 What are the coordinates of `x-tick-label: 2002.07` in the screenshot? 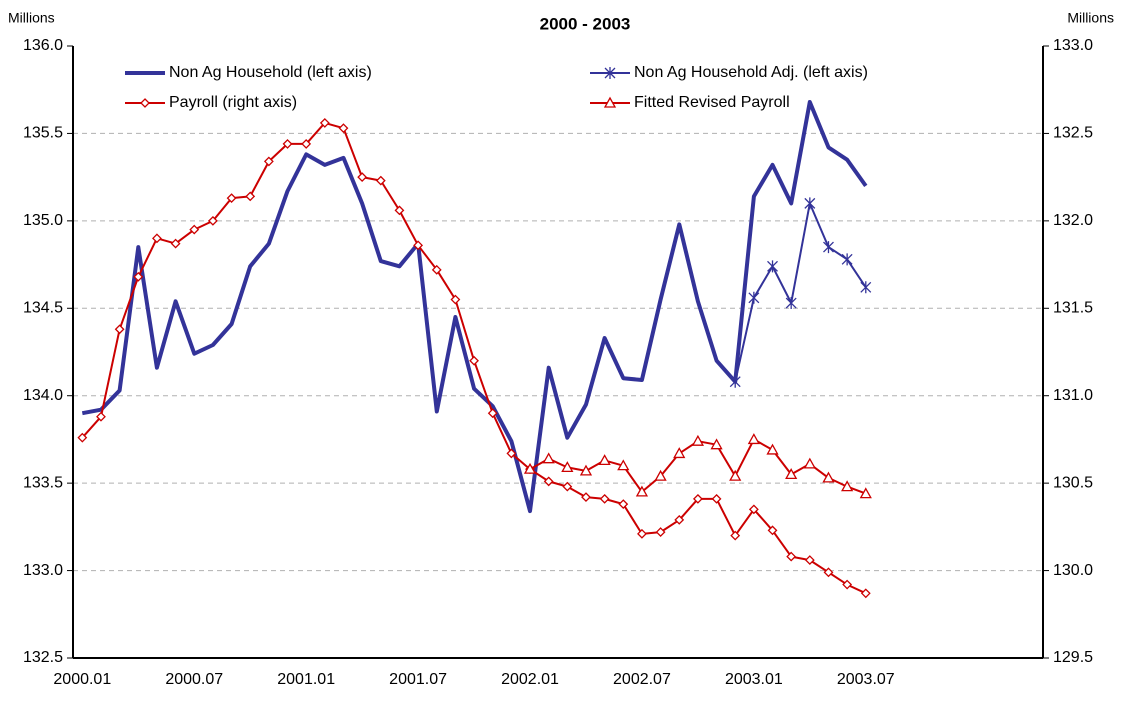 It's located at (642, 679).